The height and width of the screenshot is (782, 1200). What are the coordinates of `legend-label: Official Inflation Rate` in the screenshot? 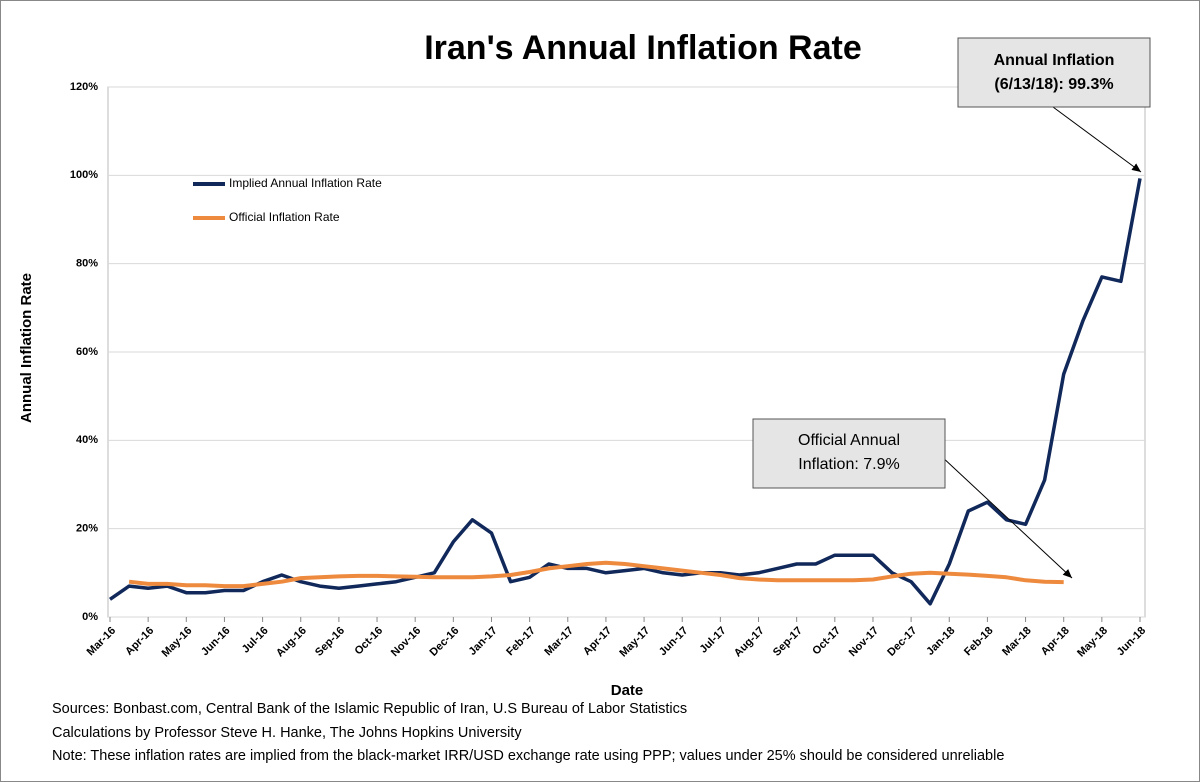 It's located at (284, 217).